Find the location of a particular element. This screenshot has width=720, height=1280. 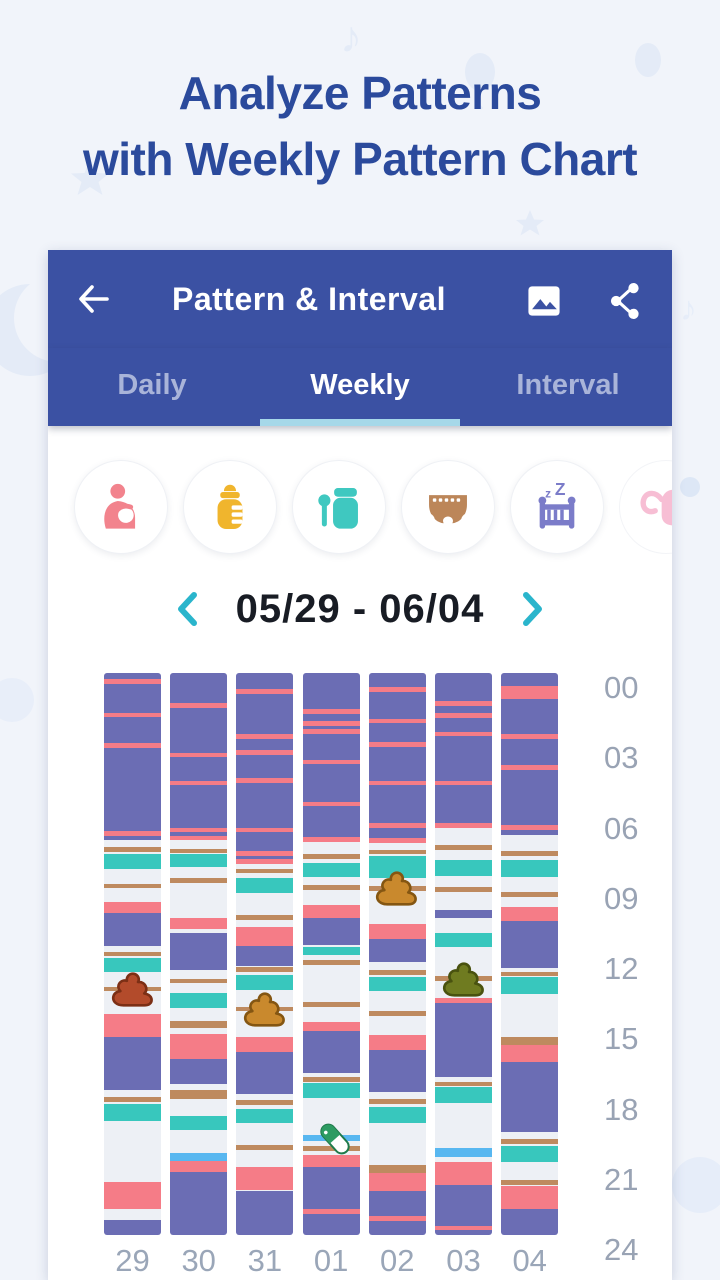

next-week-button is located at coordinates (533, 609).